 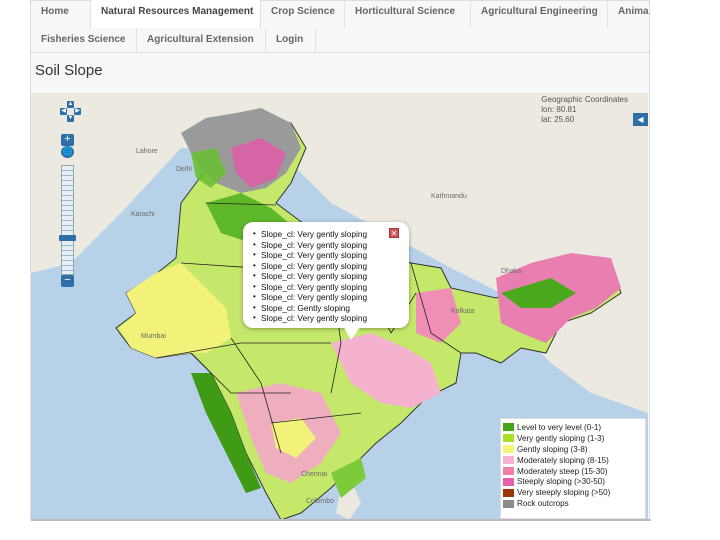 I want to click on legend-row: Very steeply sloping (>50), so click(x=574, y=492).